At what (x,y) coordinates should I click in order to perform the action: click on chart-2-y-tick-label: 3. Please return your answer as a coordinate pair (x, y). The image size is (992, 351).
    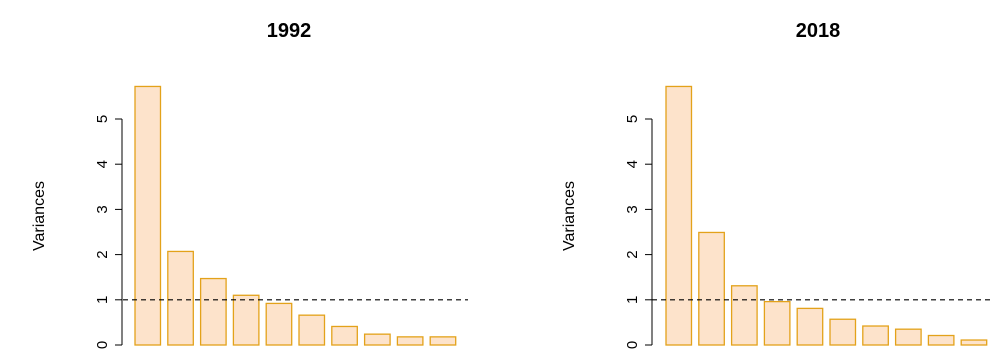
    Looking at the image, I should click on (632, 209).